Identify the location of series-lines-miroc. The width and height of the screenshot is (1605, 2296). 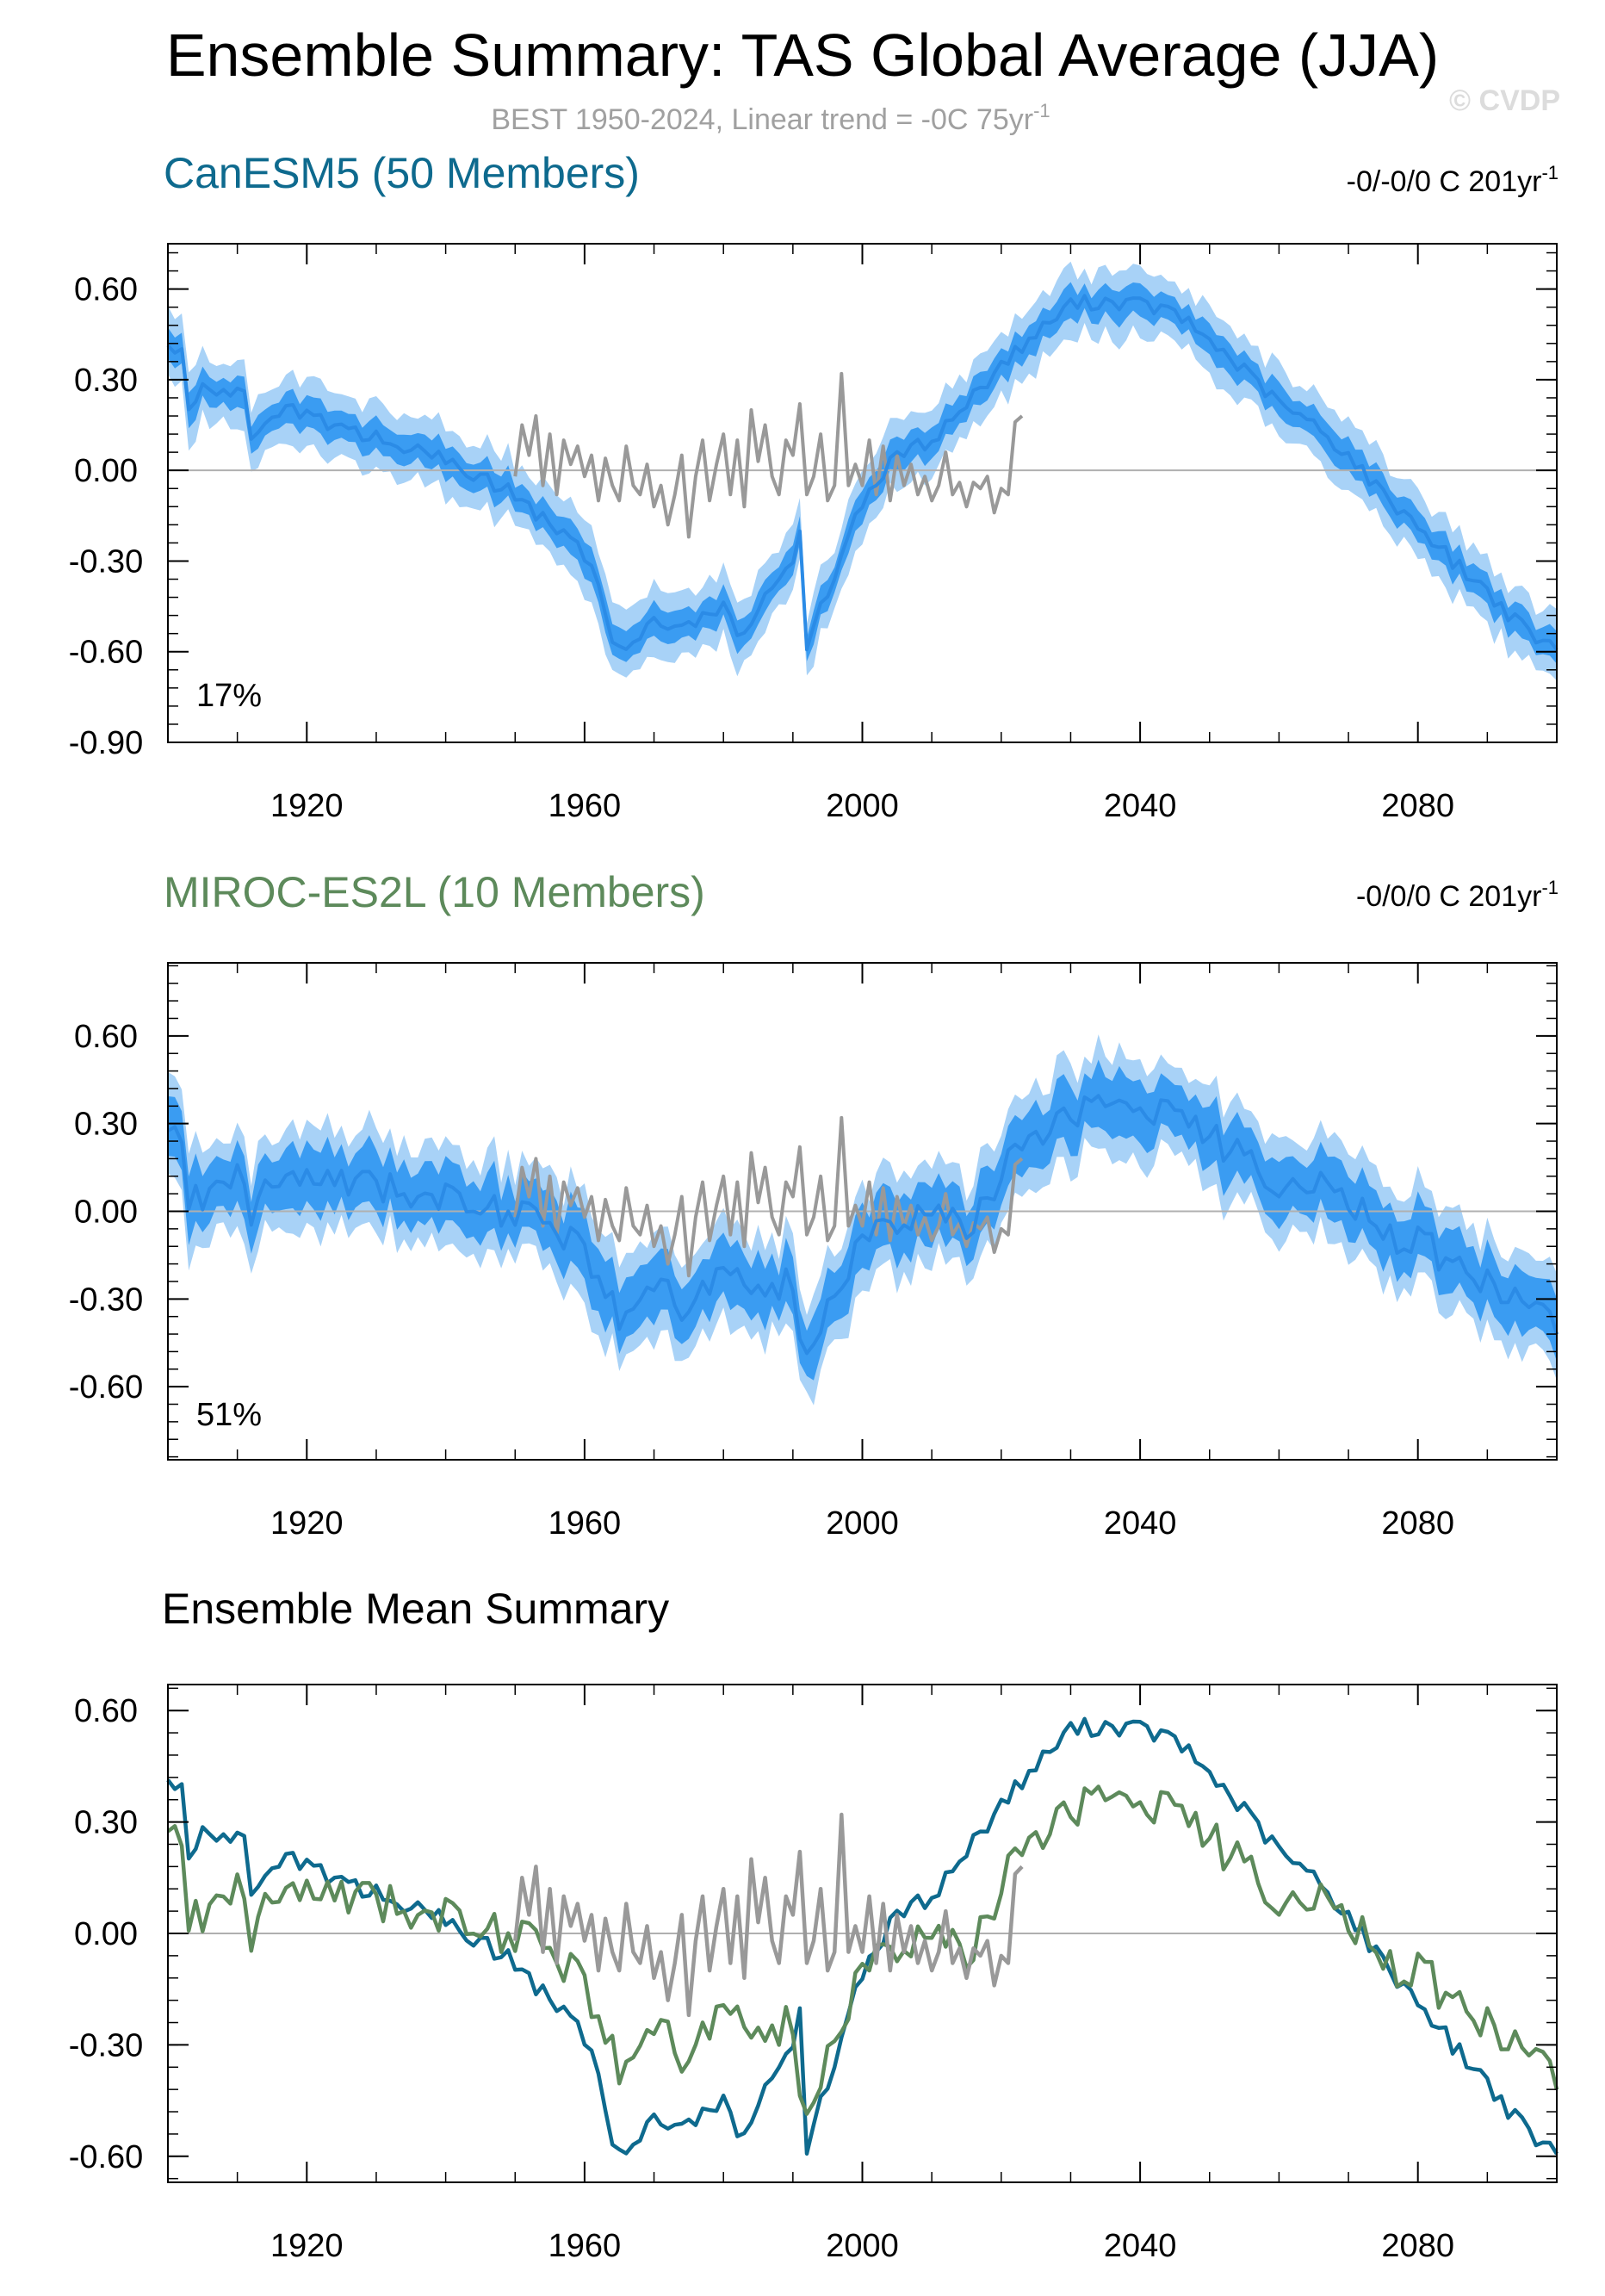
(862, 1225).